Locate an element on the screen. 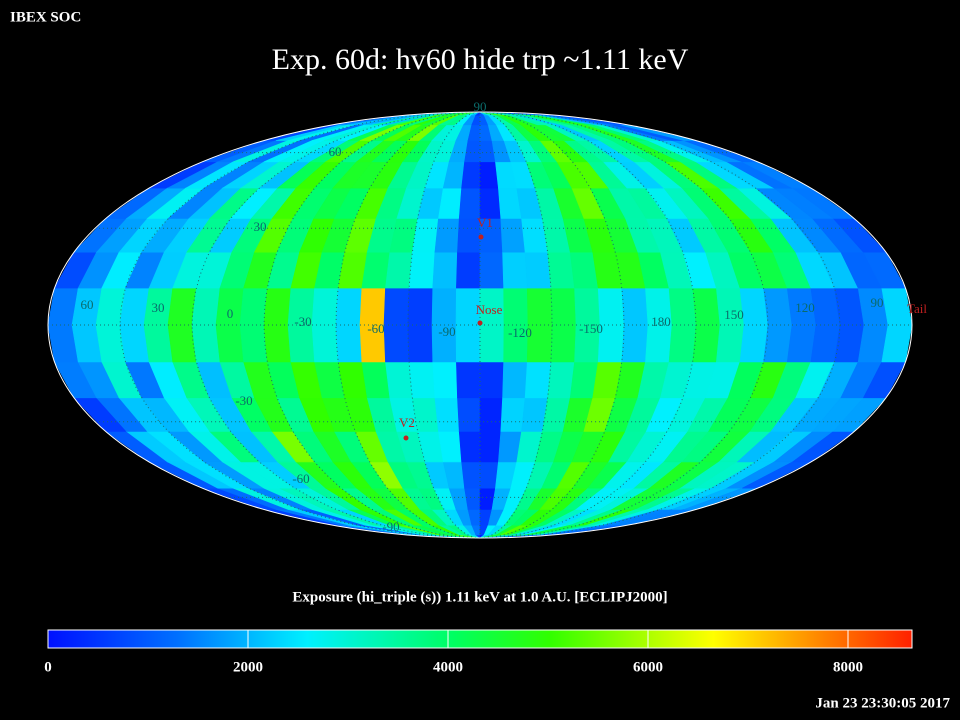  marker-label: V1 is located at coordinates (485, 222).